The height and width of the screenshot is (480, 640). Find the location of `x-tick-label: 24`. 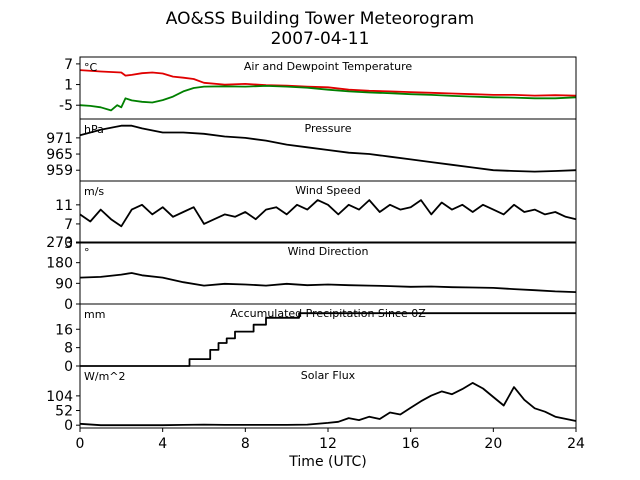

x-tick-label: 24 is located at coordinates (576, 444).